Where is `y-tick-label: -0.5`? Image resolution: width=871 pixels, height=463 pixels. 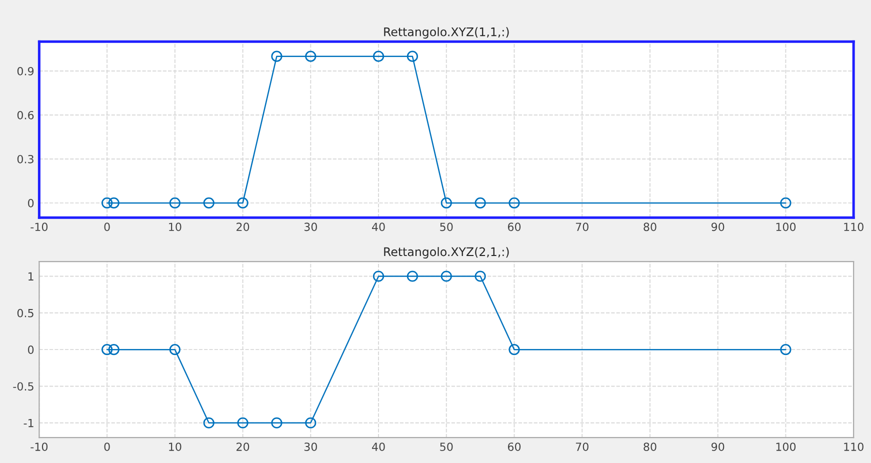 y-tick-label: -0.5 is located at coordinates (23, 386).